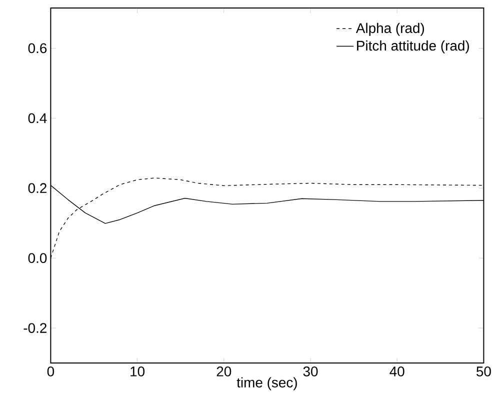  What do you see at coordinates (35, 328) in the screenshot?
I see `y-tick-label: -0.2` at bounding box center [35, 328].